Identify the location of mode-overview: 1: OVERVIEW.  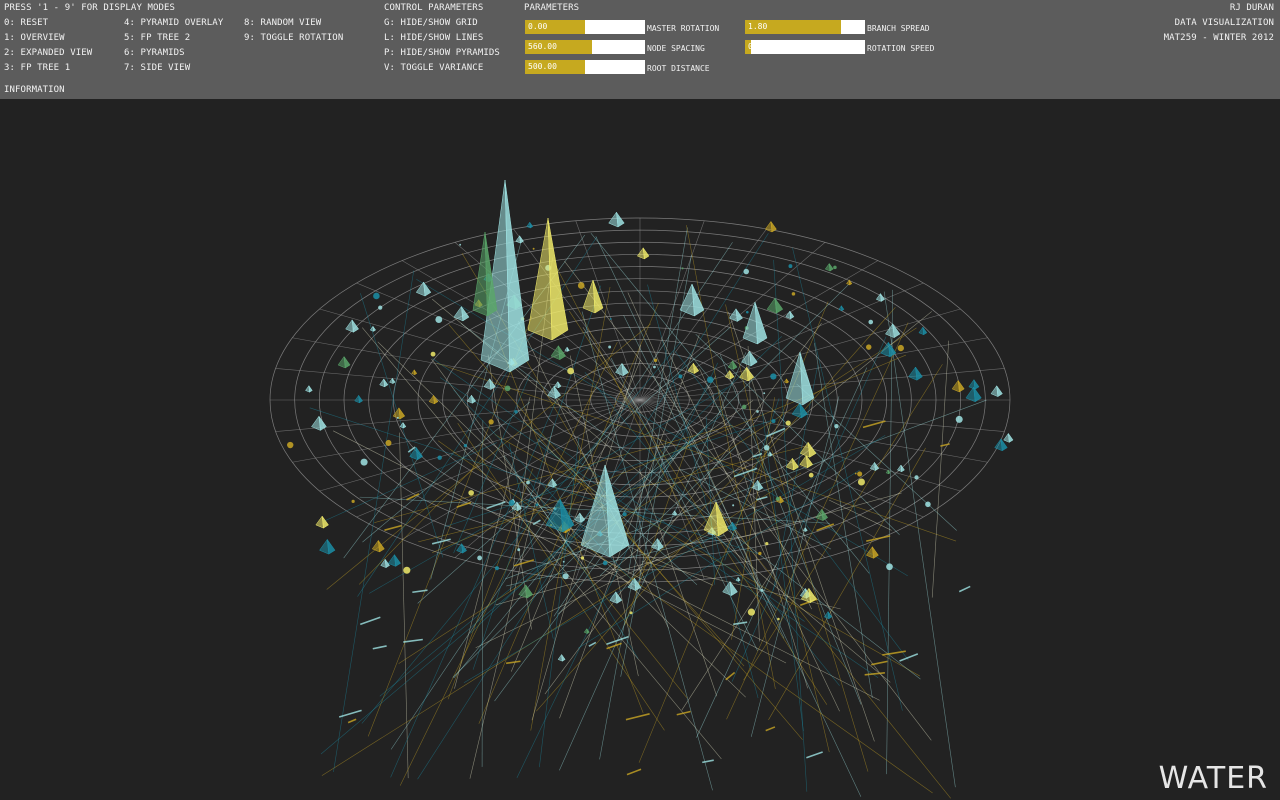
(34, 38).